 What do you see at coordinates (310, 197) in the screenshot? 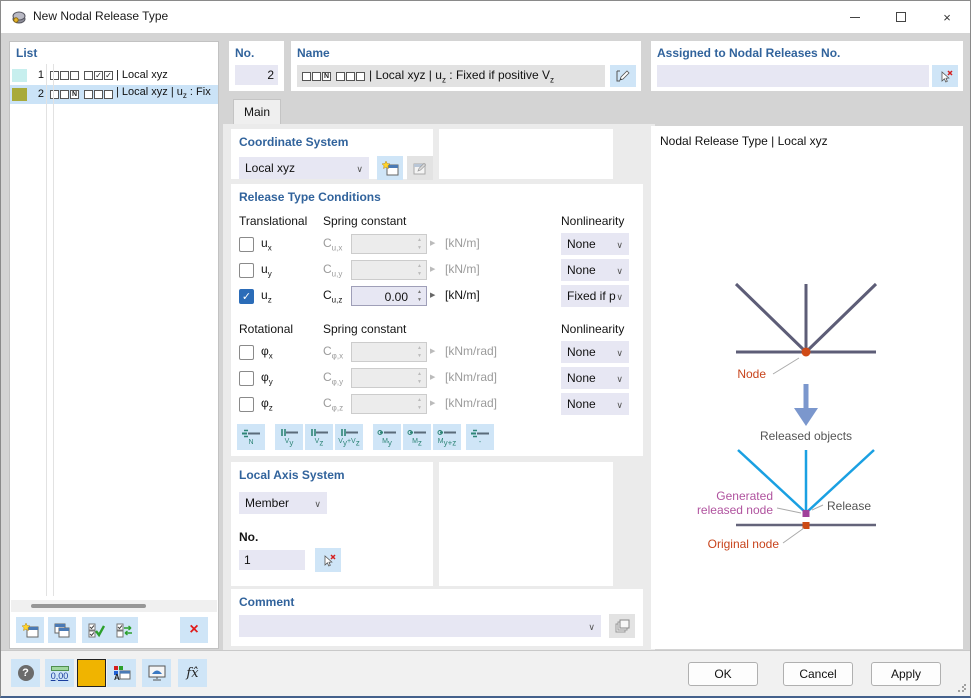
I see `release-conditions-header: Release Type Conditions` at bounding box center [310, 197].